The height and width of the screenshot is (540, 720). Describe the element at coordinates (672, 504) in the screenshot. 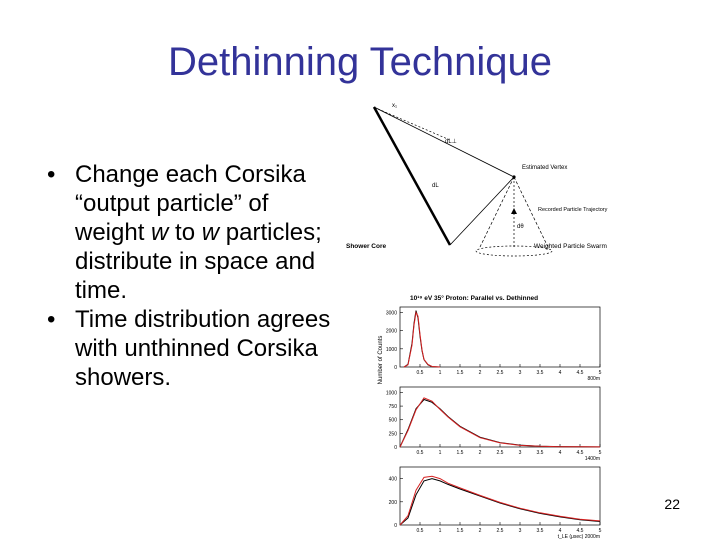

I see `page-number: 22` at that location.